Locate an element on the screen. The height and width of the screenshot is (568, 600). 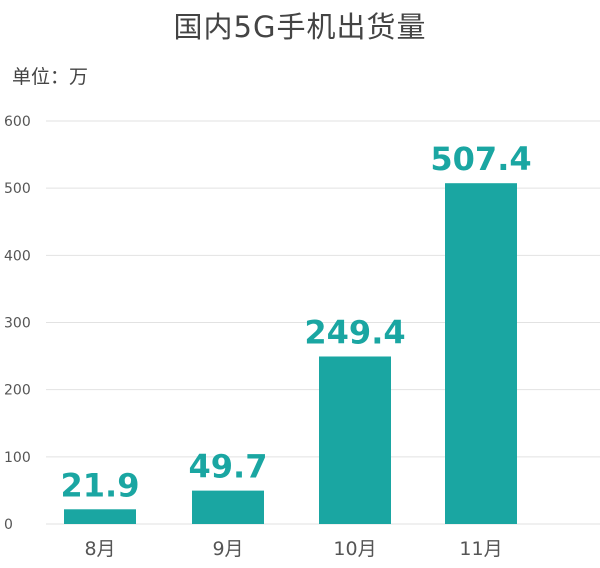
x-tick-label: 8月 is located at coordinates (99, 549).